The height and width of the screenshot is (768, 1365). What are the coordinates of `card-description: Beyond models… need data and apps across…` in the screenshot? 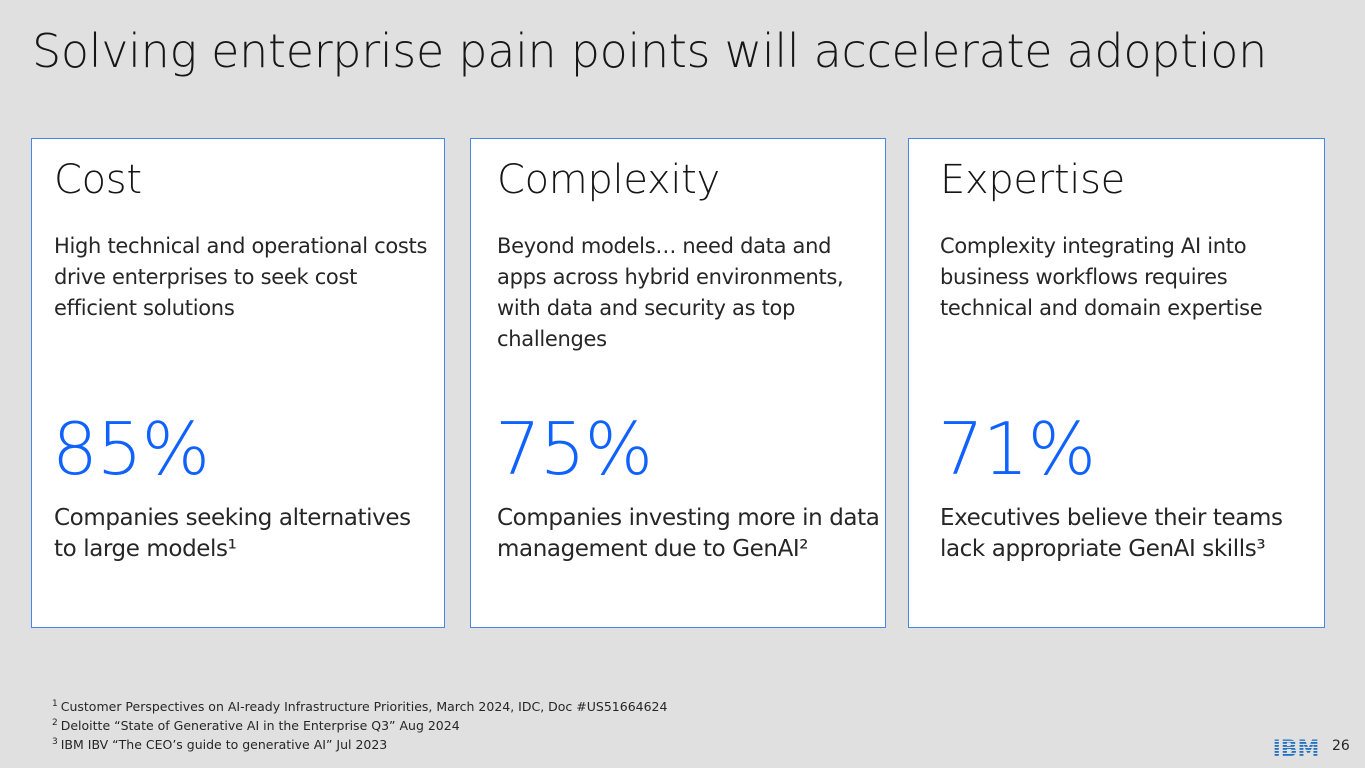 It's located at (670, 292).